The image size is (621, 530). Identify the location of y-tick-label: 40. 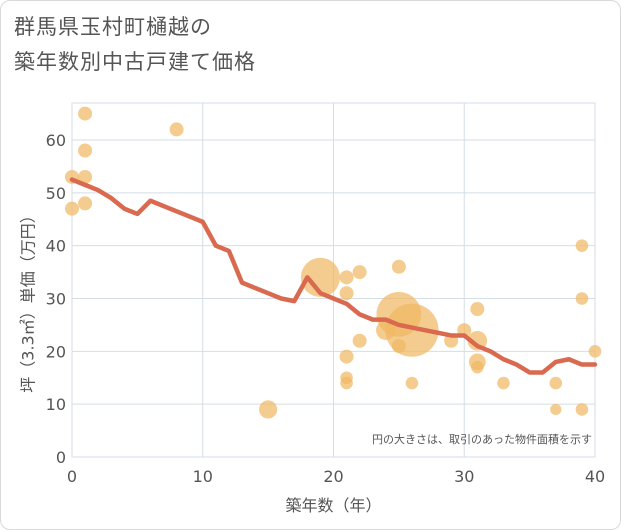
(56, 246).